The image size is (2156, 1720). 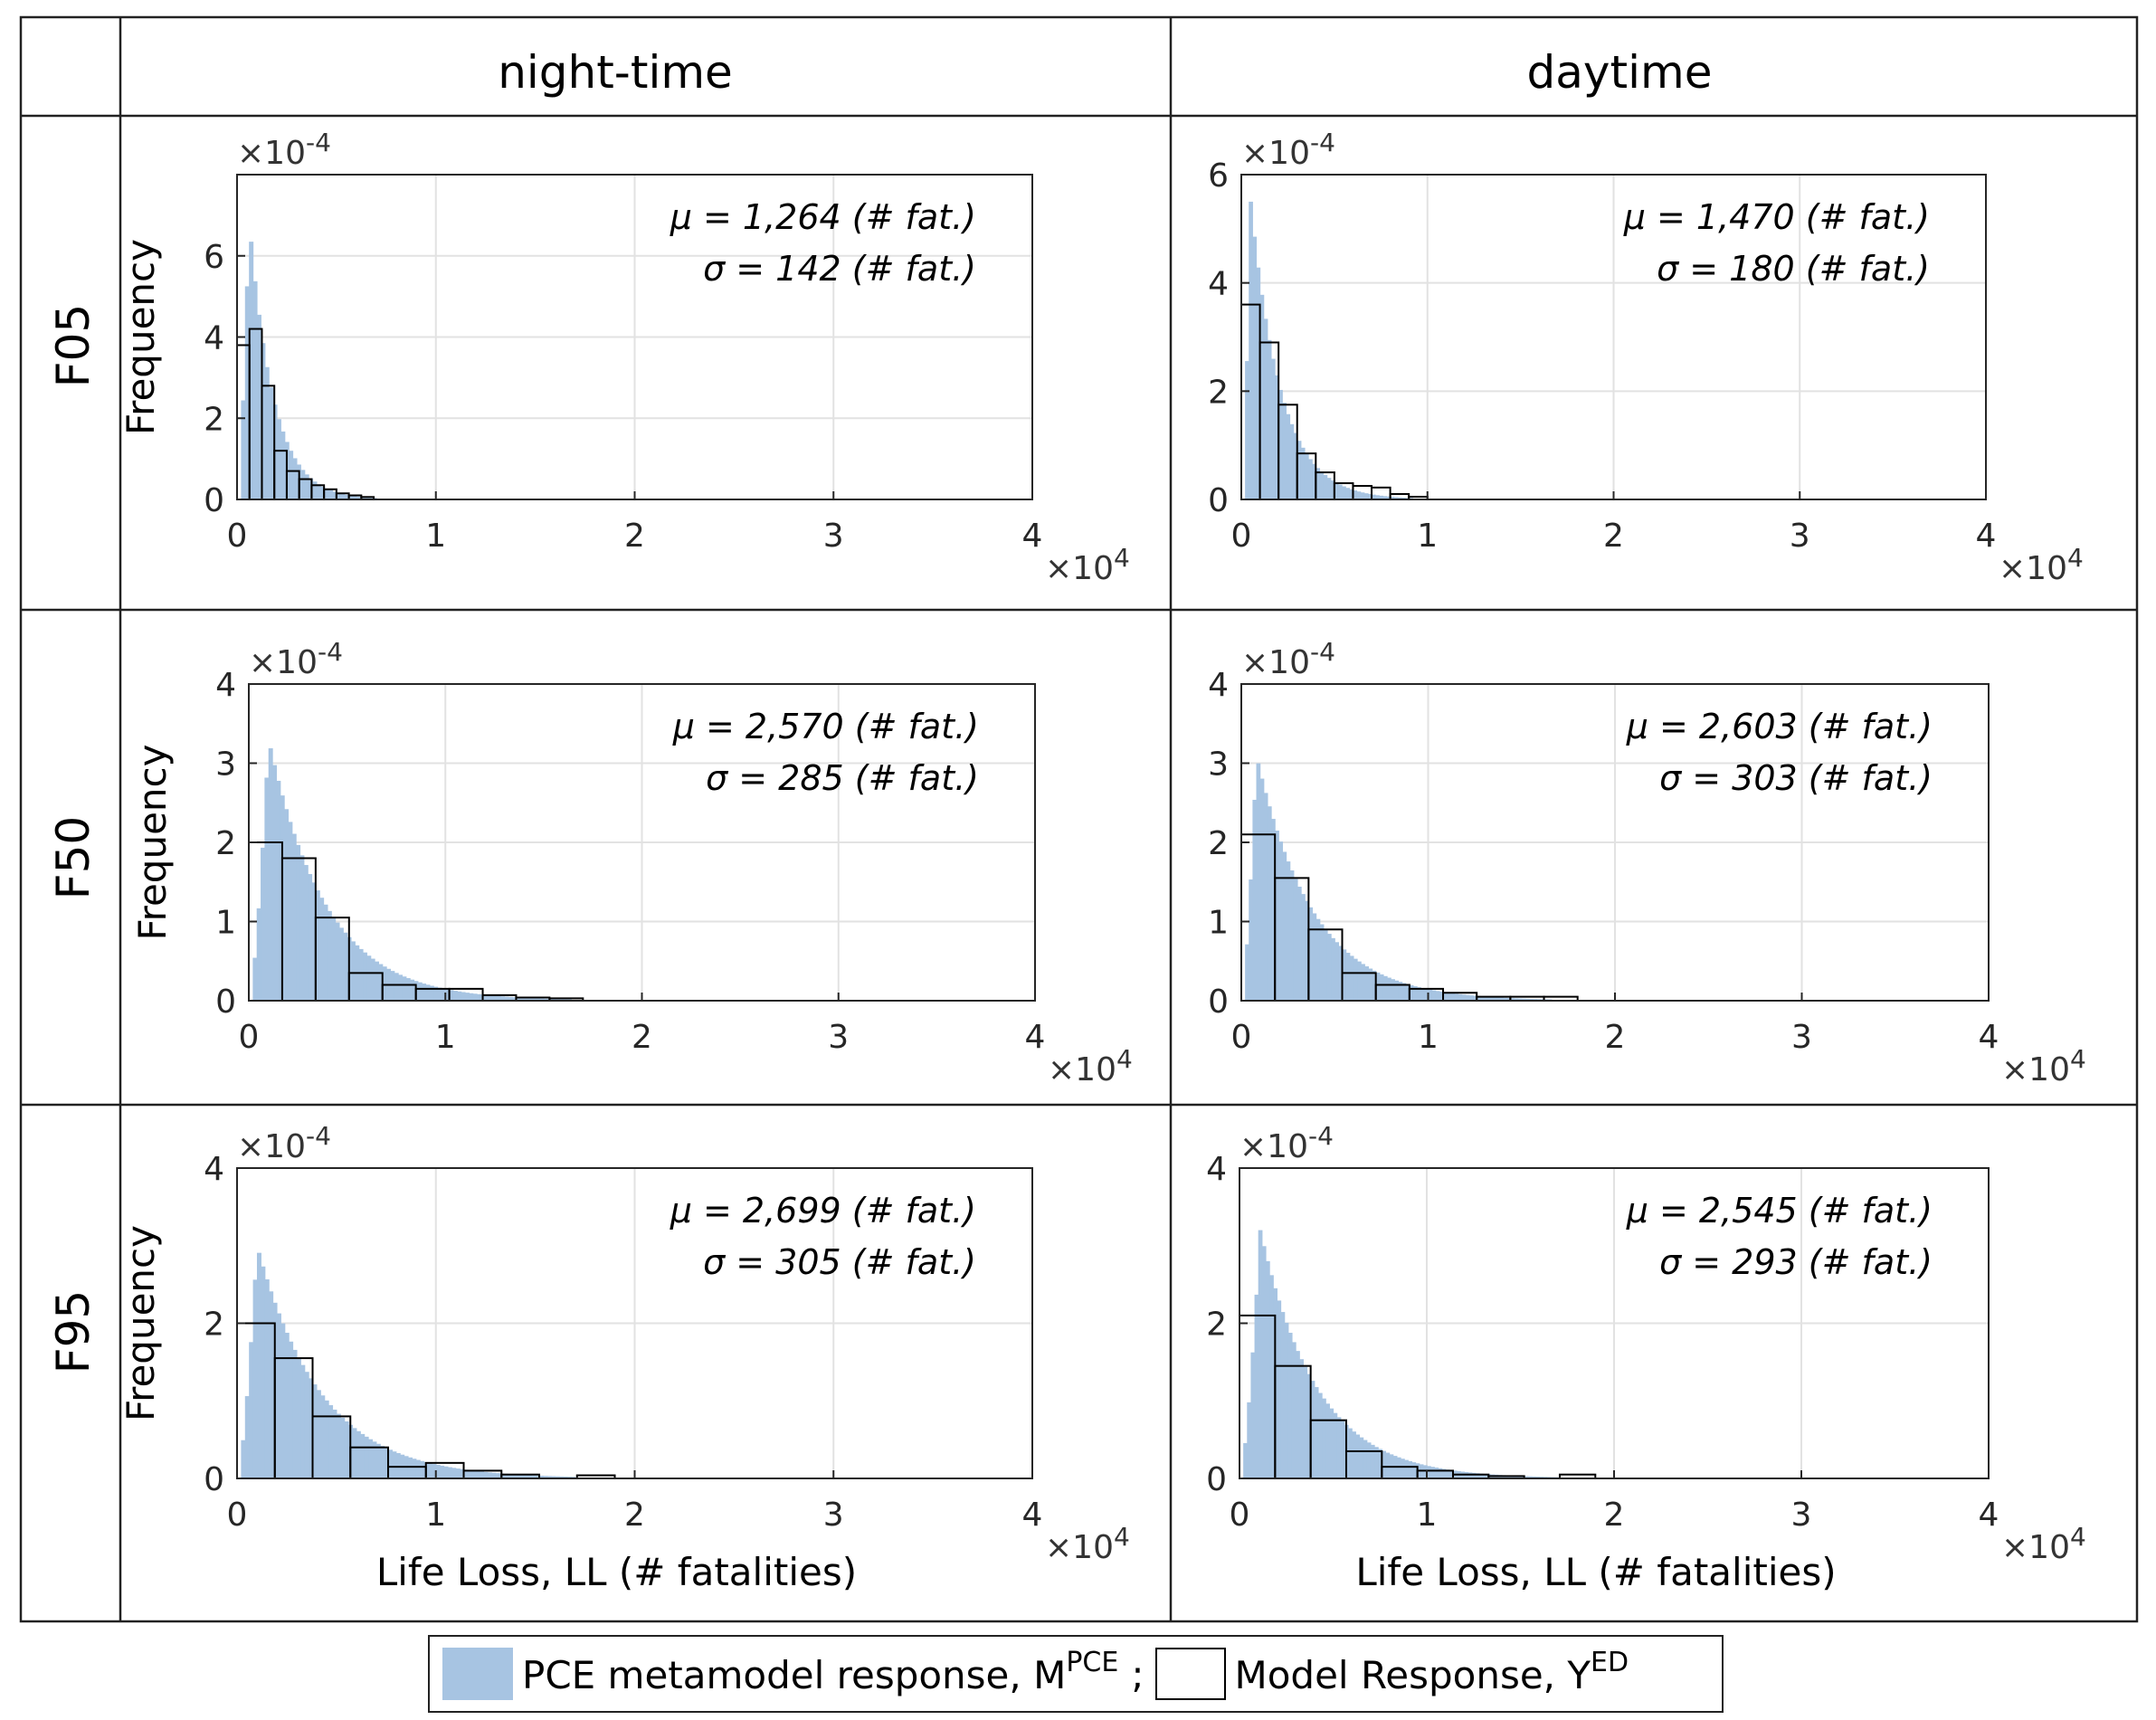 What do you see at coordinates (1218, 765) in the screenshot?
I see `y-tick-label: 3` at bounding box center [1218, 765].